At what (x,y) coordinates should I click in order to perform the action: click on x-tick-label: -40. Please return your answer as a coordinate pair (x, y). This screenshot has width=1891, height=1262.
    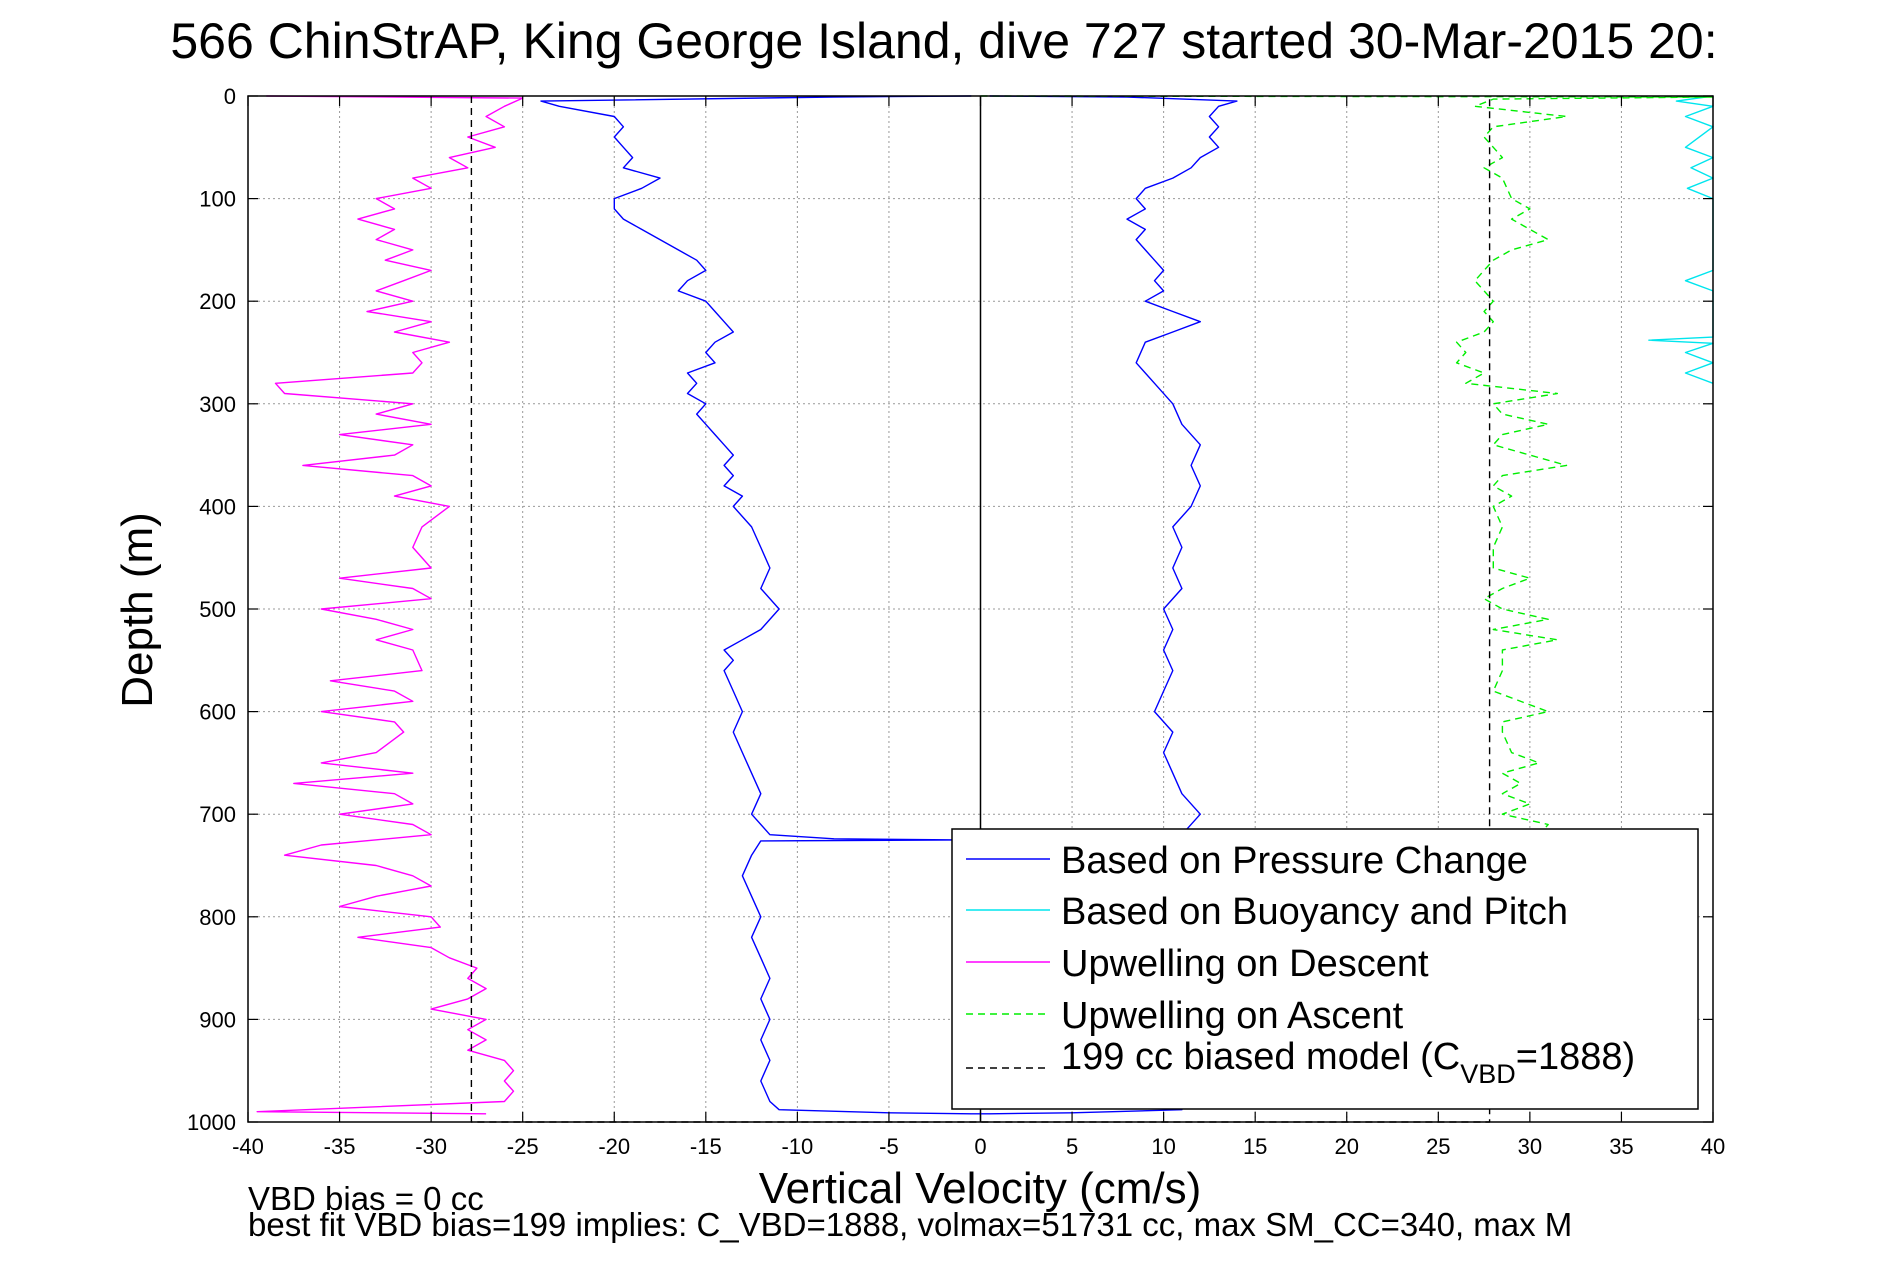
    Looking at the image, I should click on (248, 1146).